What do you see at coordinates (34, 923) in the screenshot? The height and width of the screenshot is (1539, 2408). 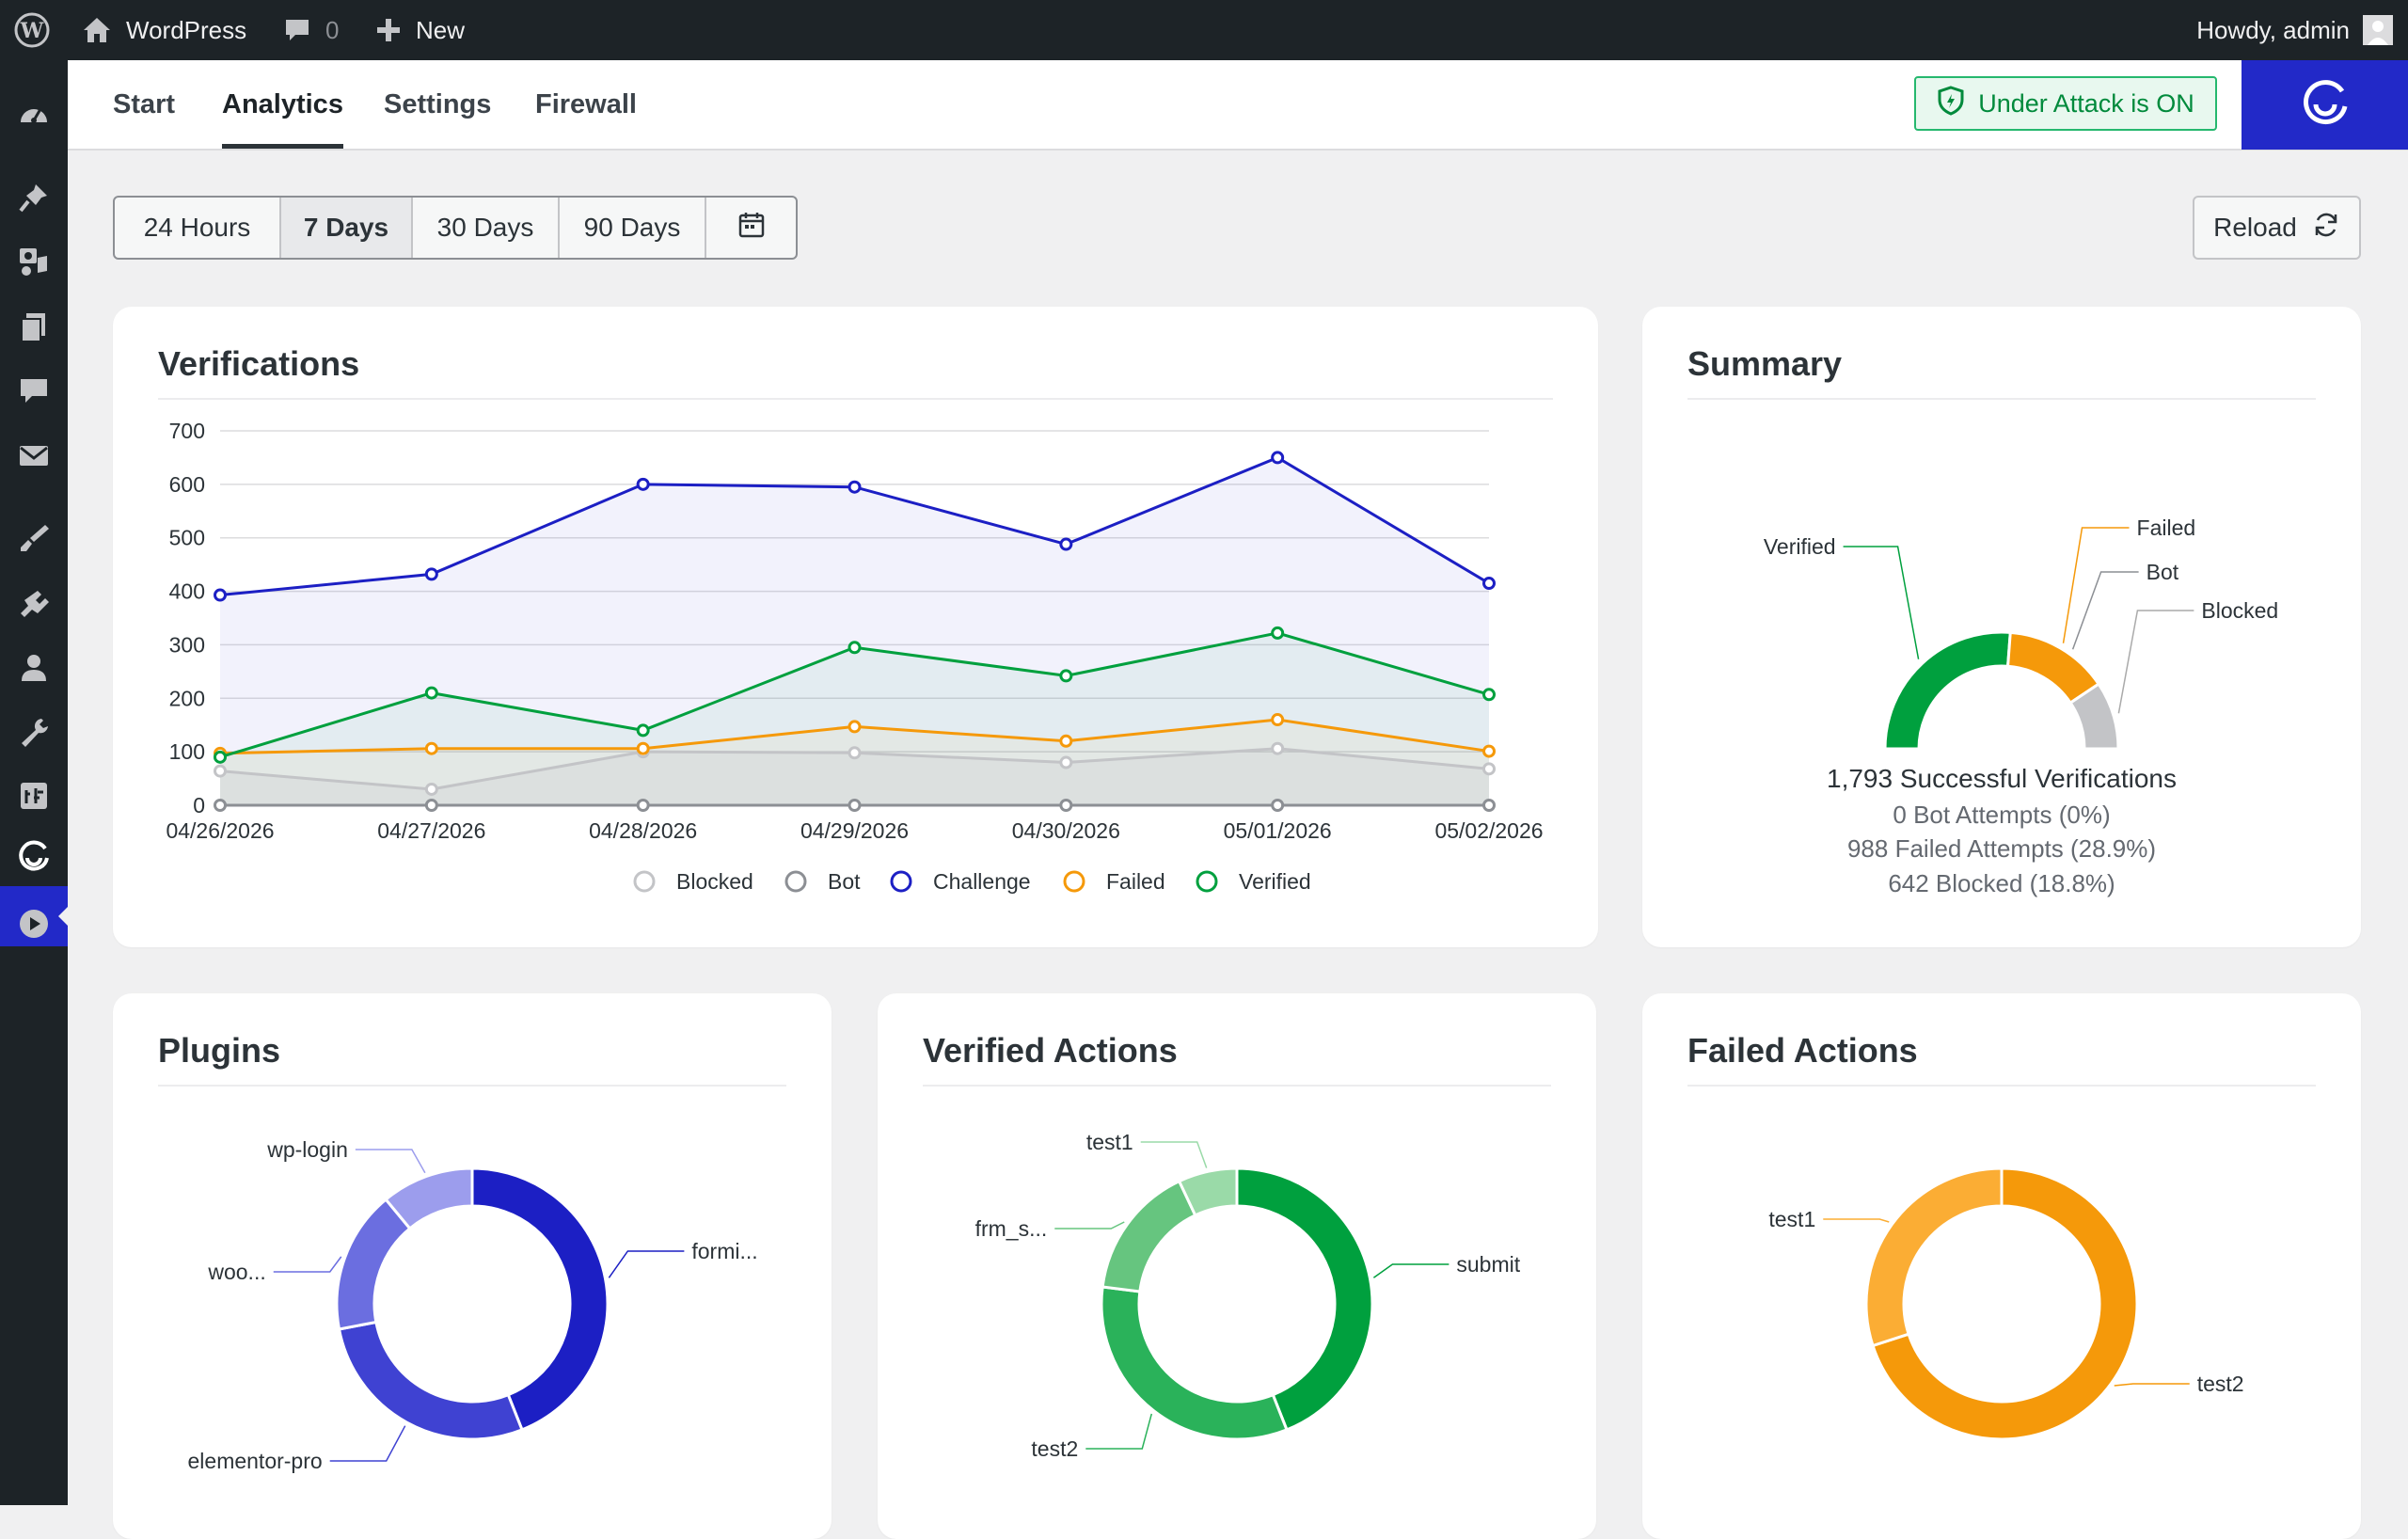 I see `play-icon` at bounding box center [34, 923].